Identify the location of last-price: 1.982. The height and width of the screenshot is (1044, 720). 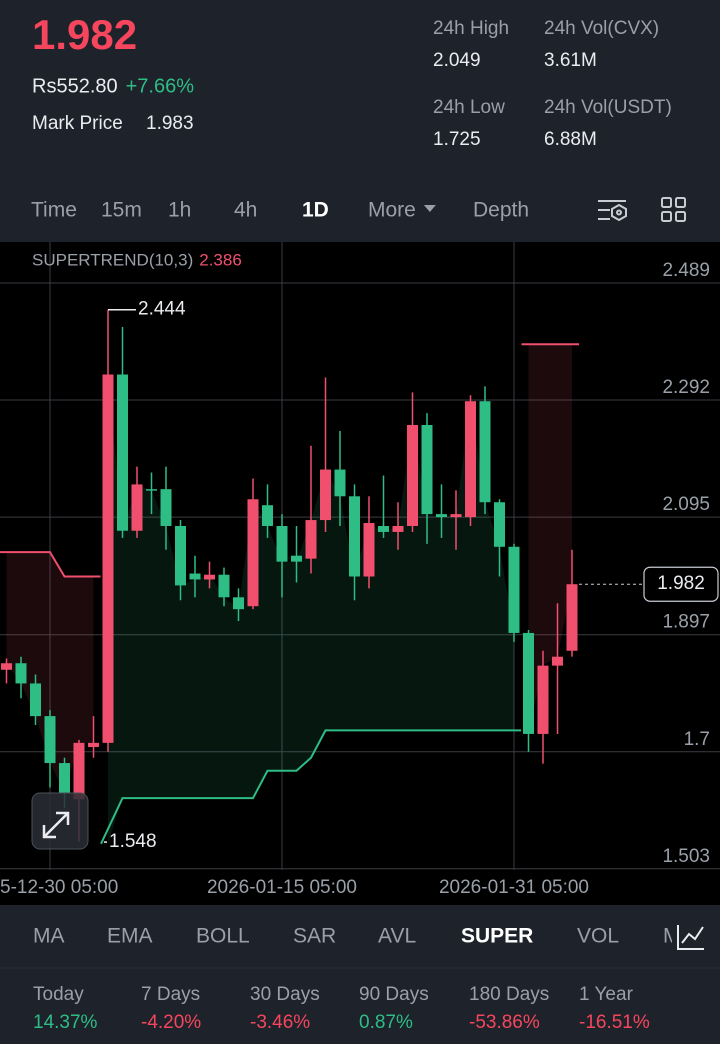
(84, 34).